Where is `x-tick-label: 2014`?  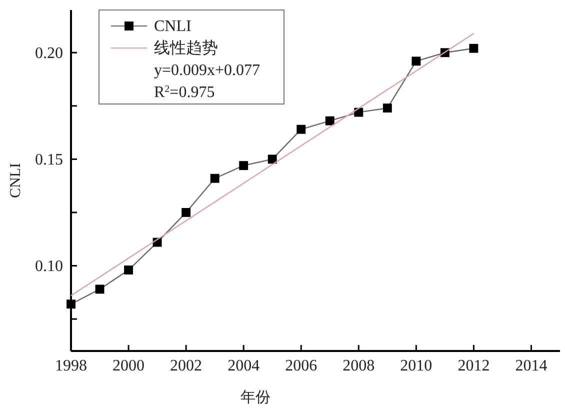
x-tick-label: 2014 is located at coordinates (531, 365).